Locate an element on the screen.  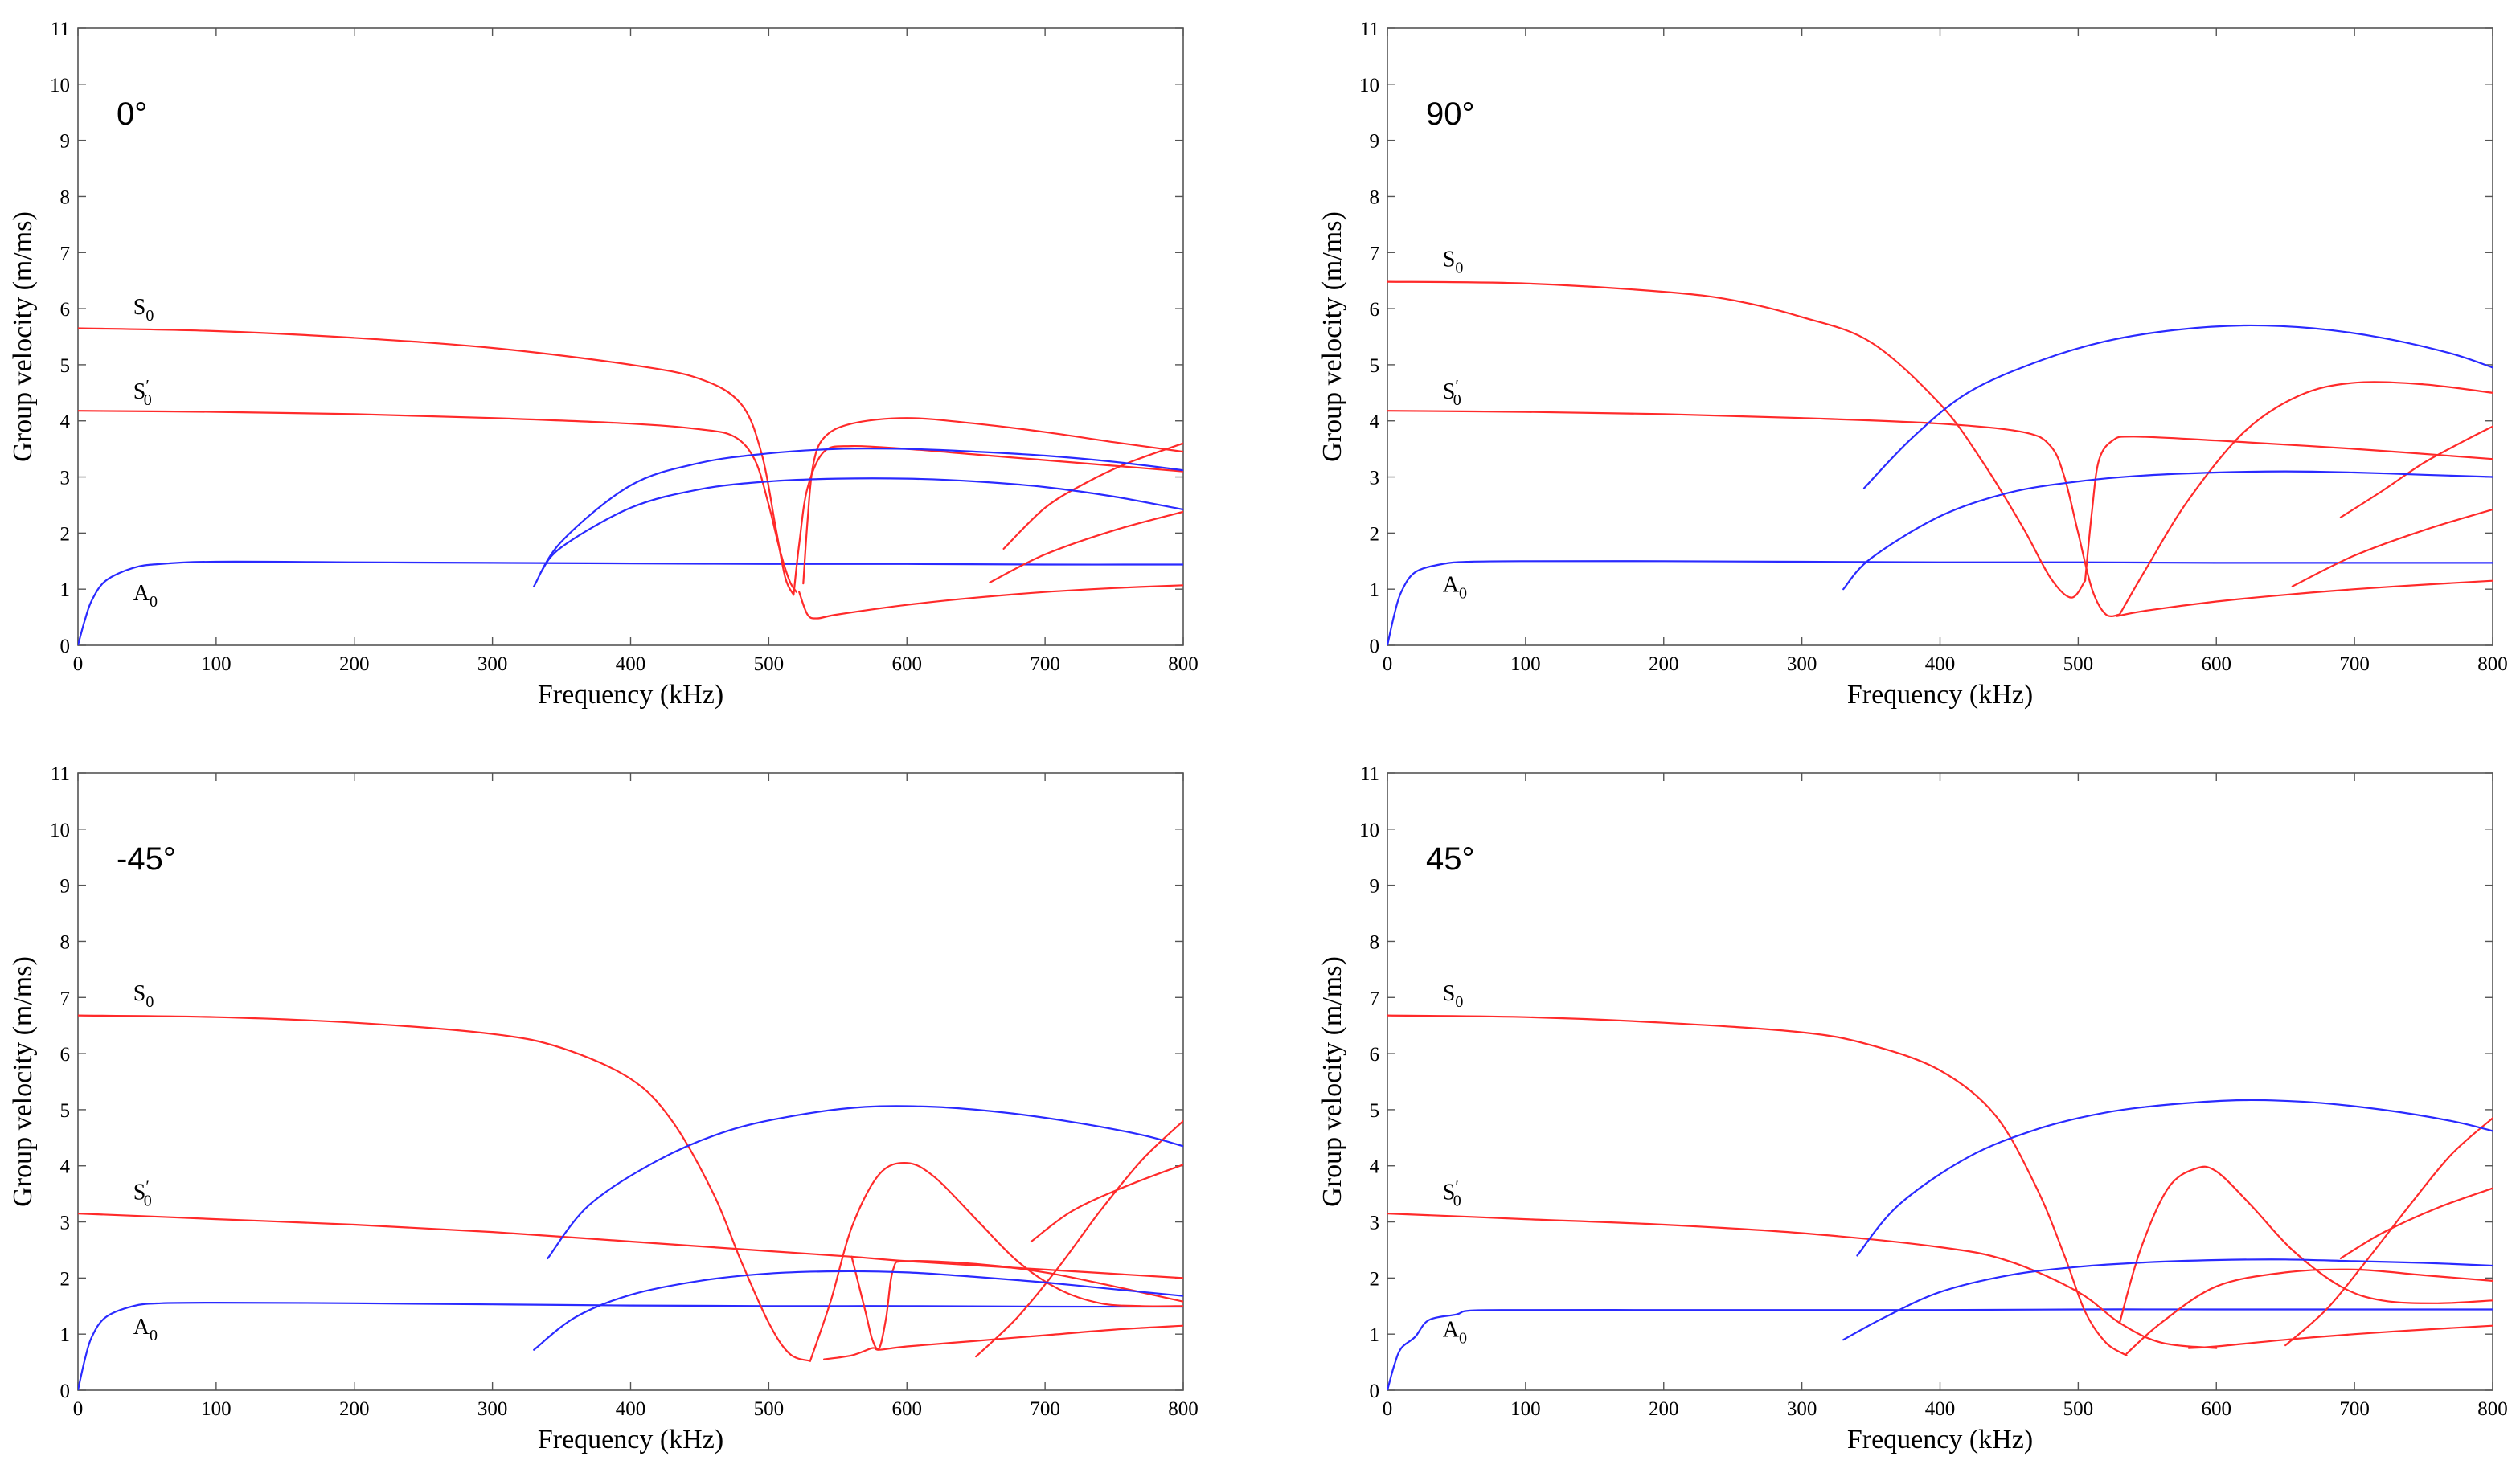
series-line-red-lower-right is located at coordinates (2392, 548).